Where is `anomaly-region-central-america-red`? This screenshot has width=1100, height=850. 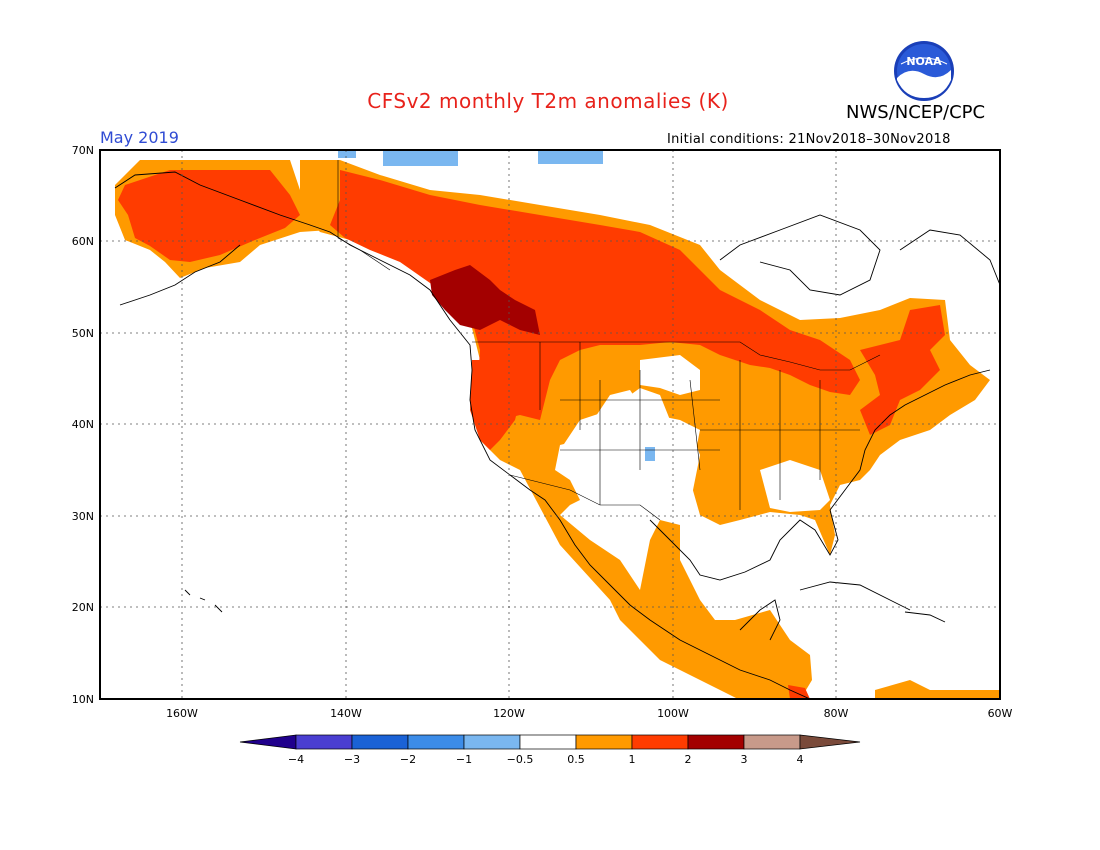 anomaly-region-central-america-red is located at coordinates (799, 692).